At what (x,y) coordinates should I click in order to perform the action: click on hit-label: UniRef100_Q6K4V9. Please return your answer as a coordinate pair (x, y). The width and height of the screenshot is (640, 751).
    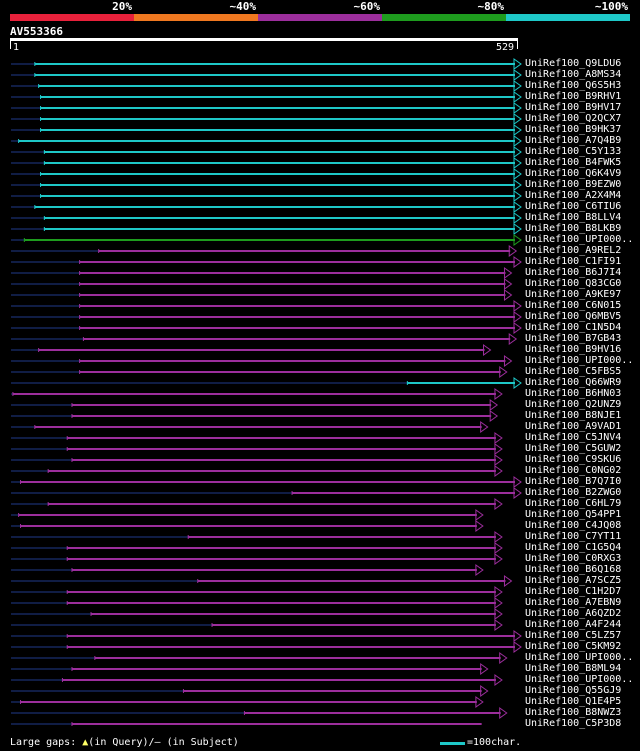
    Looking at the image, I should click on (573, 173).